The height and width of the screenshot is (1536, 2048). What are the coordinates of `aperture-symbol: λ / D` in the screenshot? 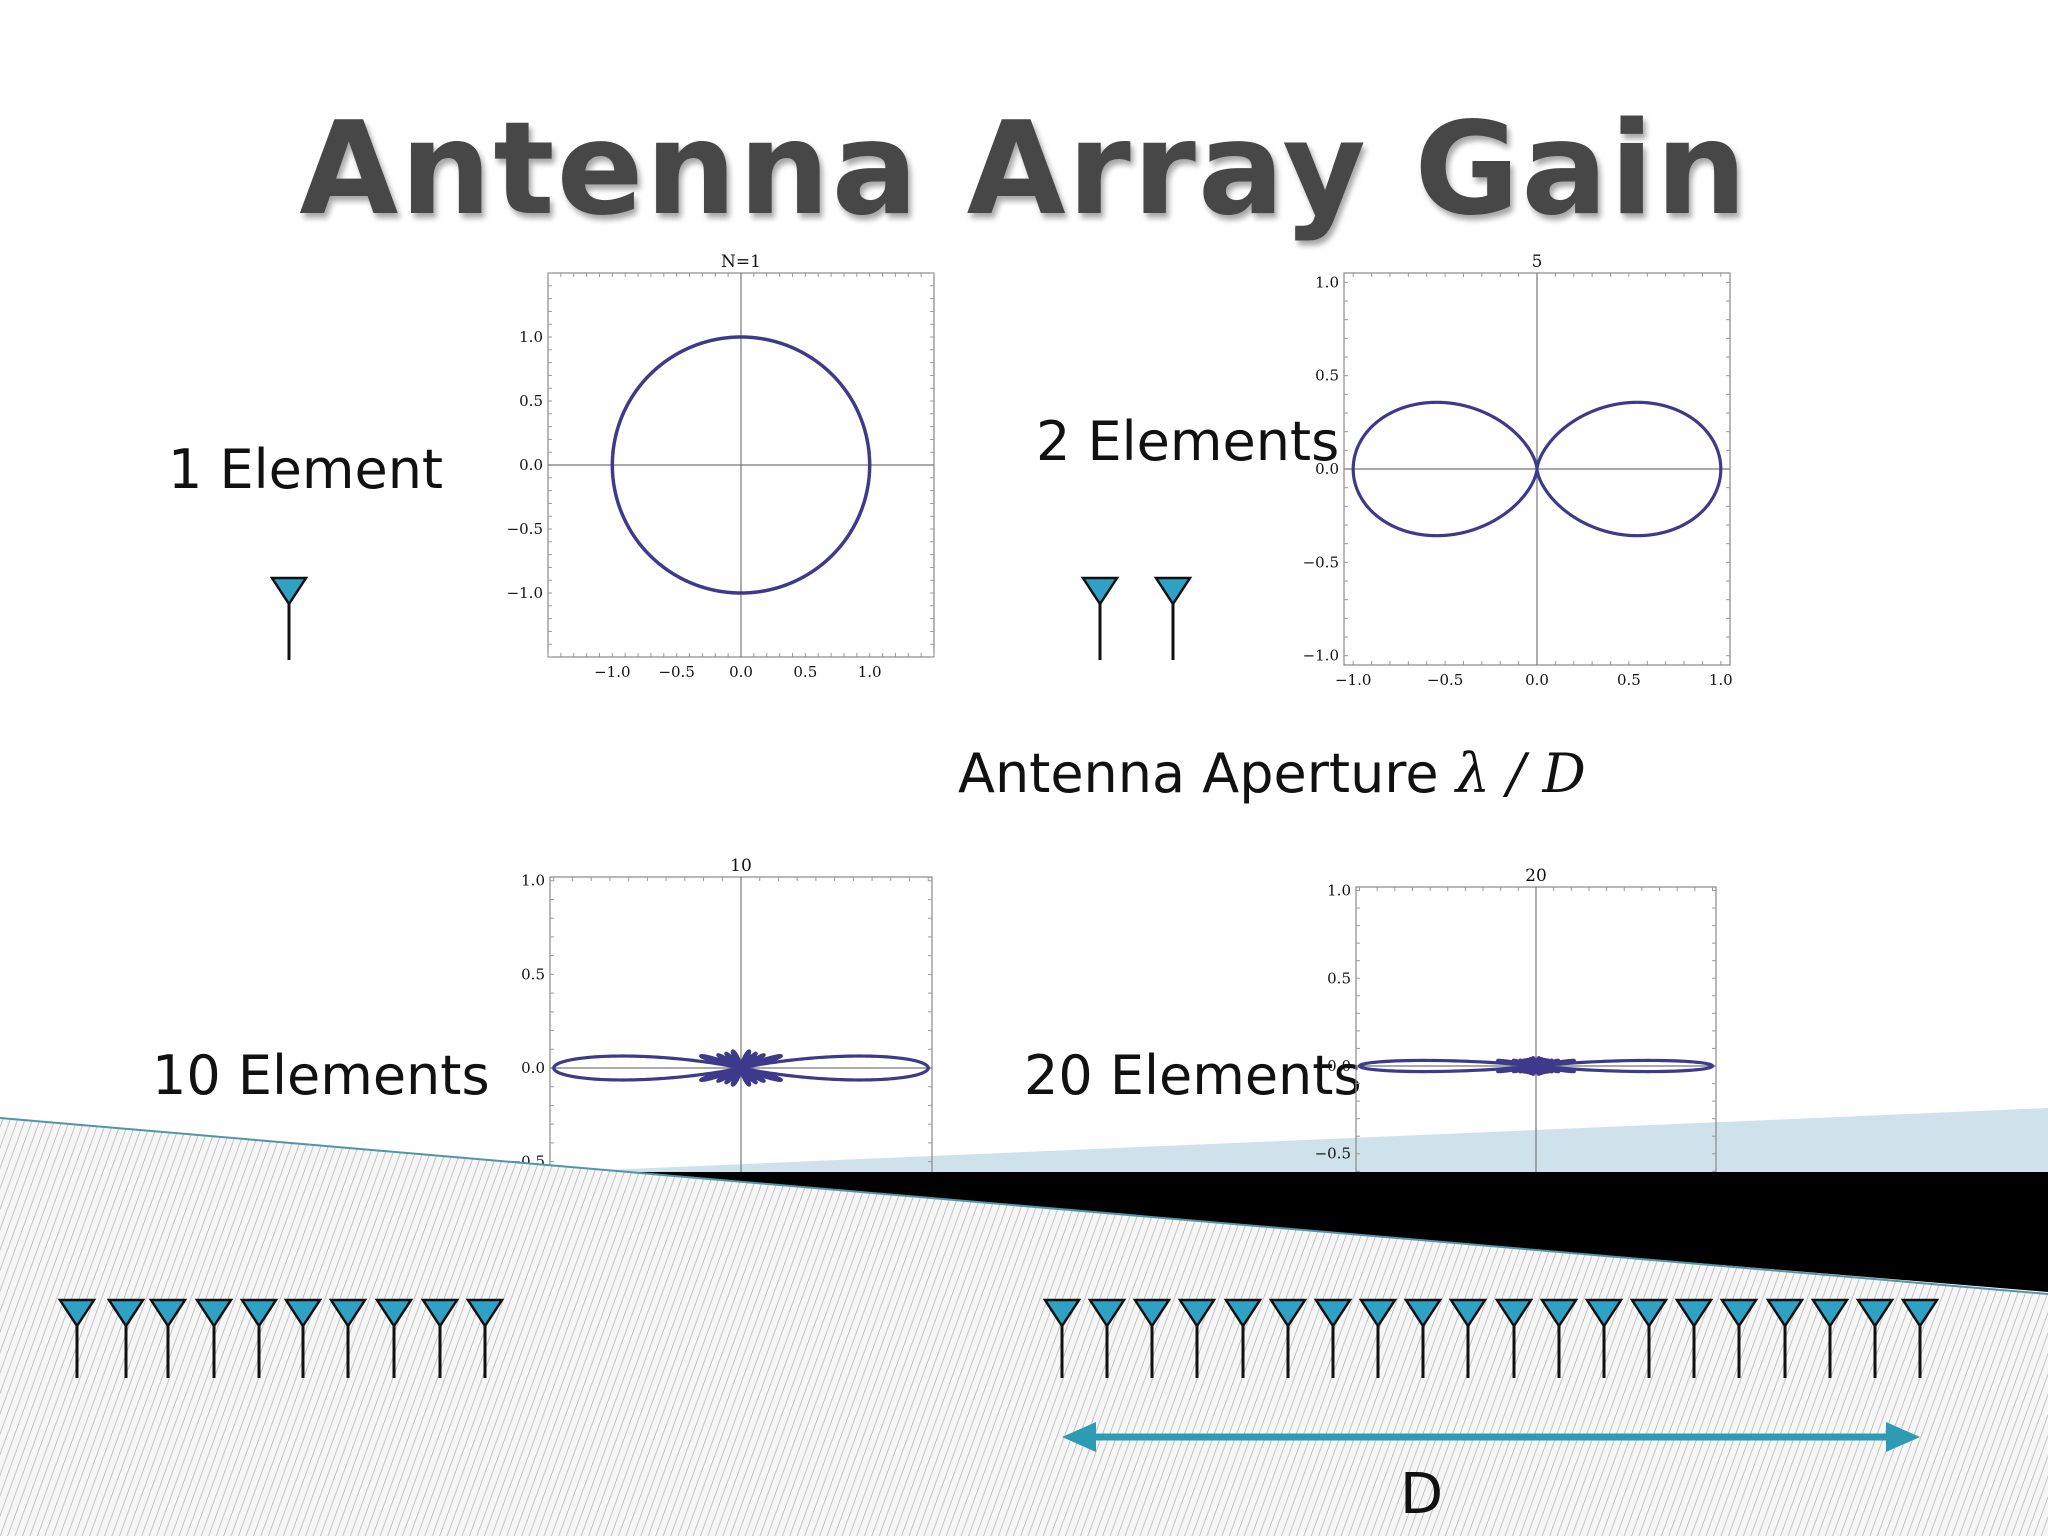 It's located at (1520, 773).